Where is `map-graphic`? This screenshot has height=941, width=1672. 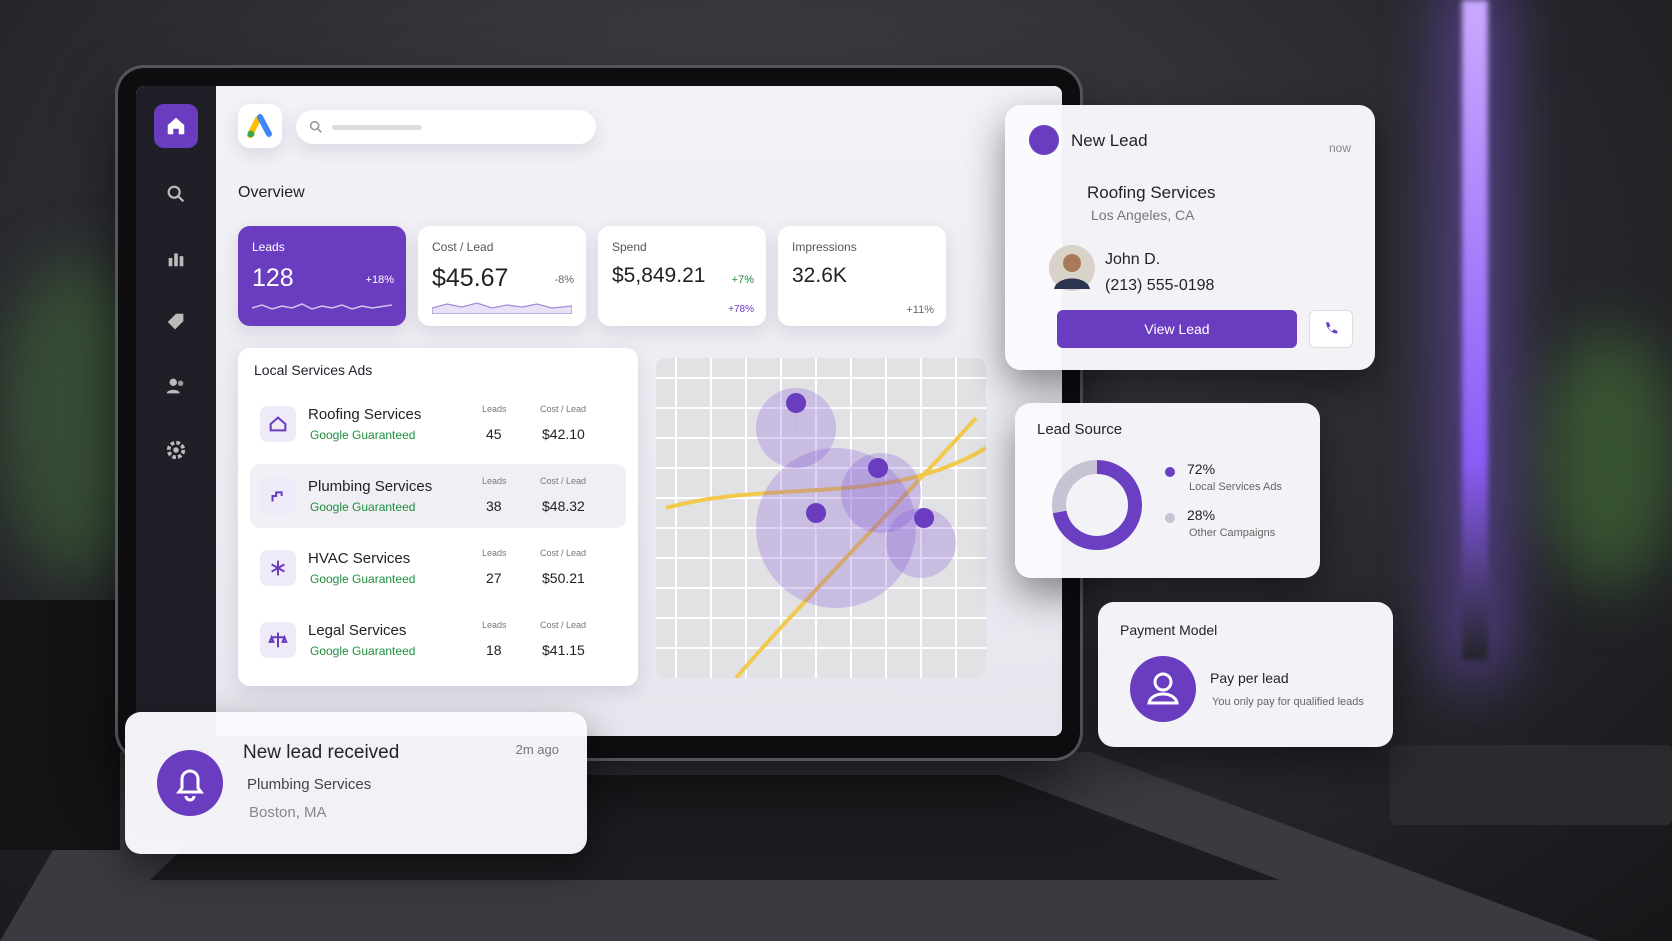
map-graphic is located at coordinates (821, 518).